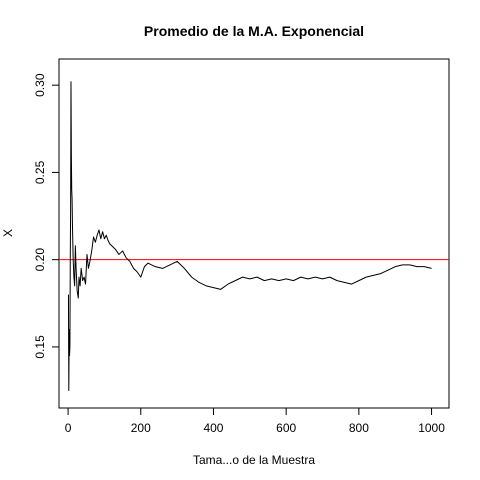 Image resolution: width=480 pixels, height=480 pixels. What do you see at coordinates (431, 428) in the screenshot?
I see `x-tick-label: 1000` at bounding box center [431, 428].